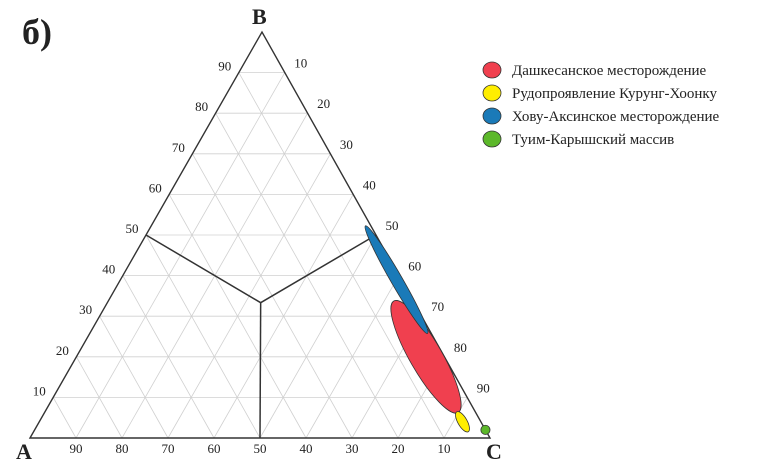  I want to click on left-tick-50: 50, so click(132, 228).